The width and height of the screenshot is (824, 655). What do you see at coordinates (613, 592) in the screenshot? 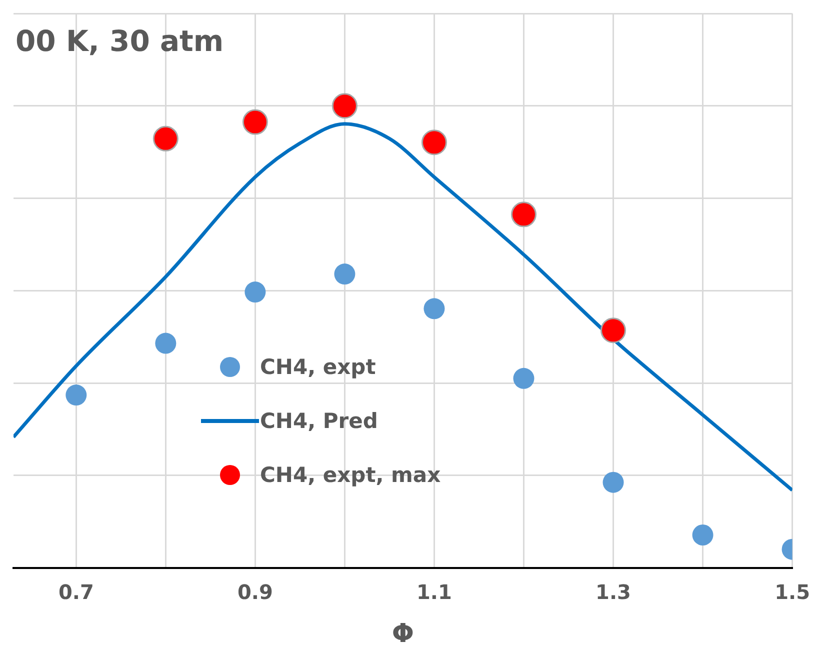
I see `x-tick-label: 1.3` at bounding box center [613, 592].